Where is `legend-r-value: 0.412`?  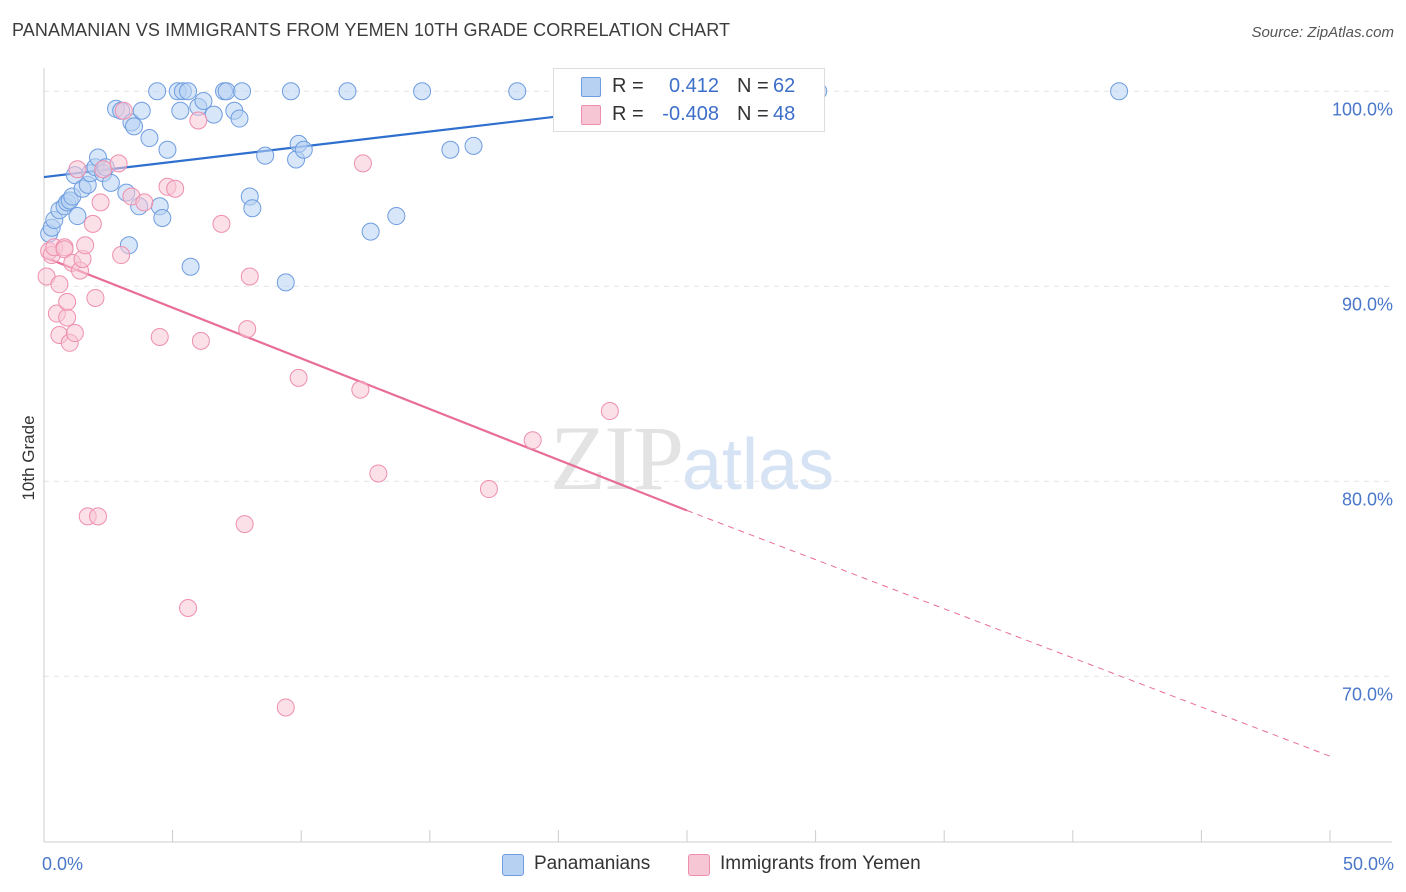
legend-r-value: 0.412 is located at coordinates (693, 86).